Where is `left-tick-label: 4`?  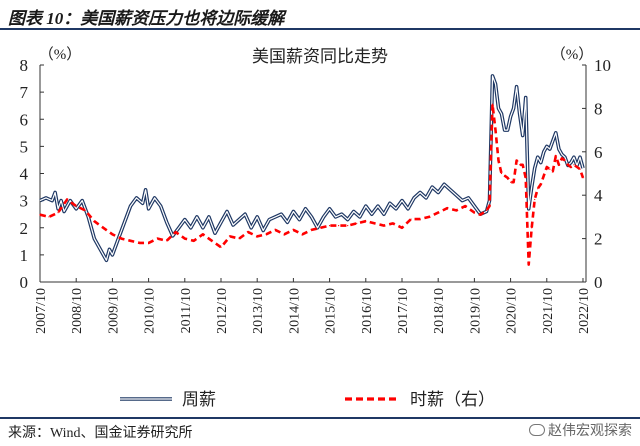 left-tick-label: 4 is located at coordinates (24, 174).